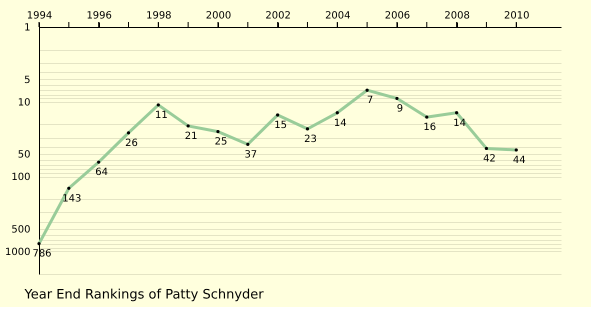  Describe the element at coordinates (24, 102) in the screenshot. I see `y-tick-label: 10` at that location.